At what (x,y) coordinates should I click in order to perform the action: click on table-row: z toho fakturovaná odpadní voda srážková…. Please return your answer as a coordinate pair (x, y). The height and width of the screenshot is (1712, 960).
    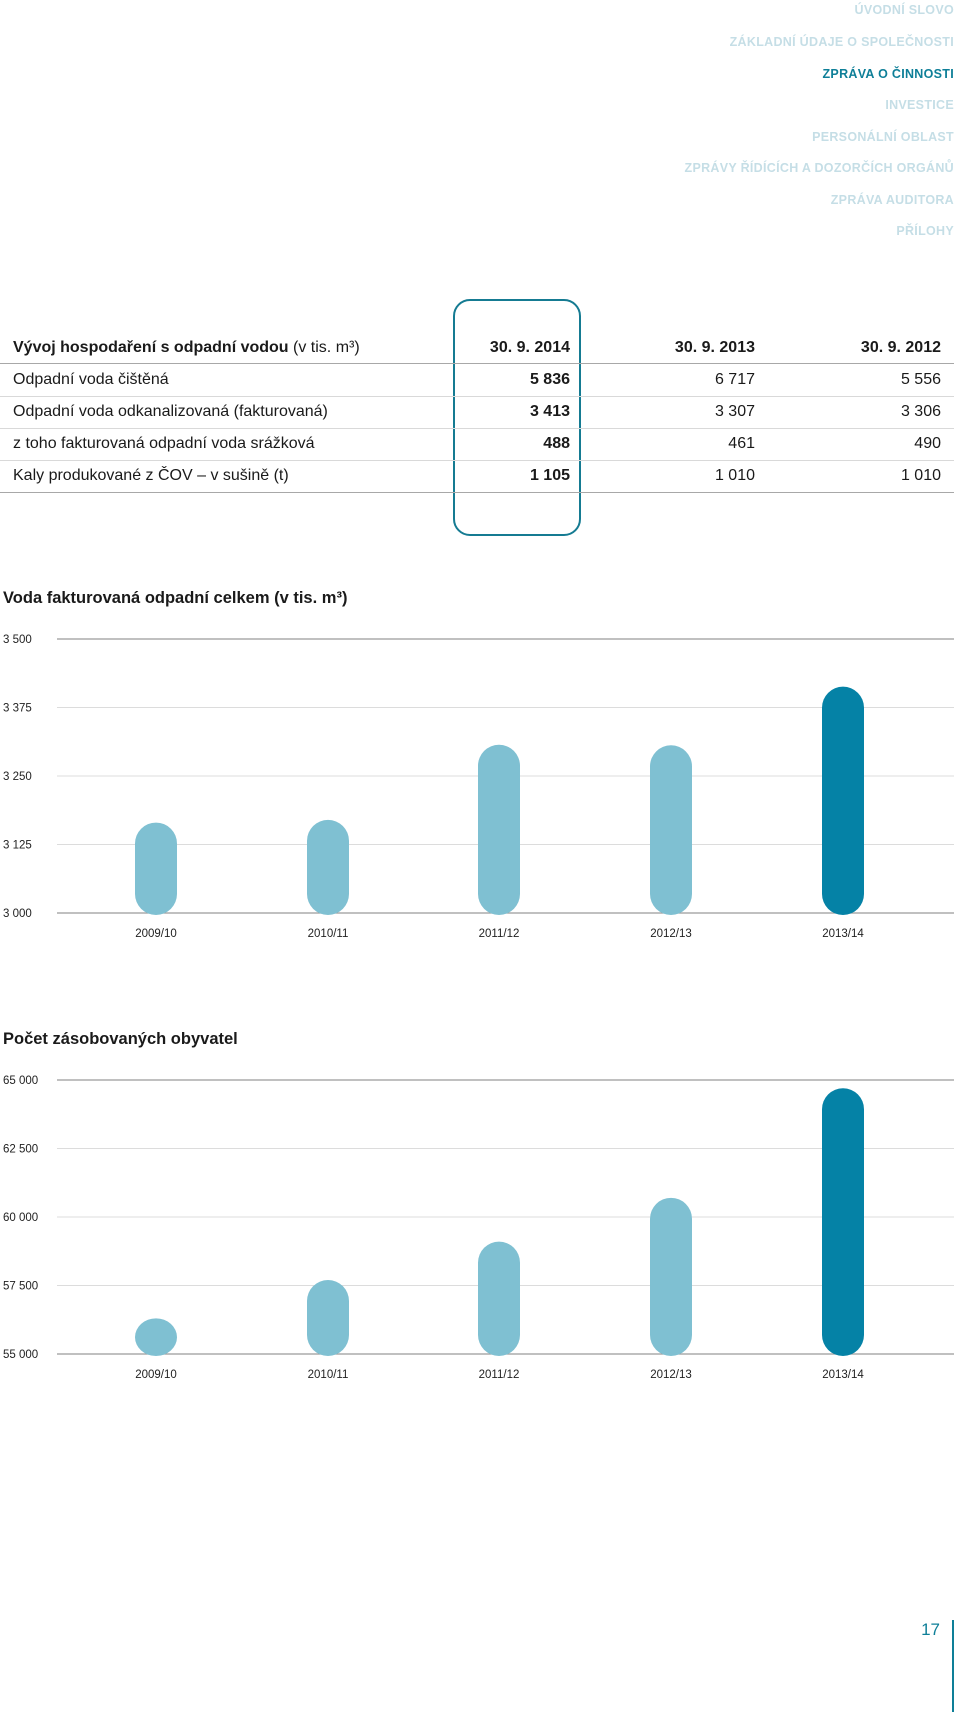
    Looking at the image, I should click on (477, 445).